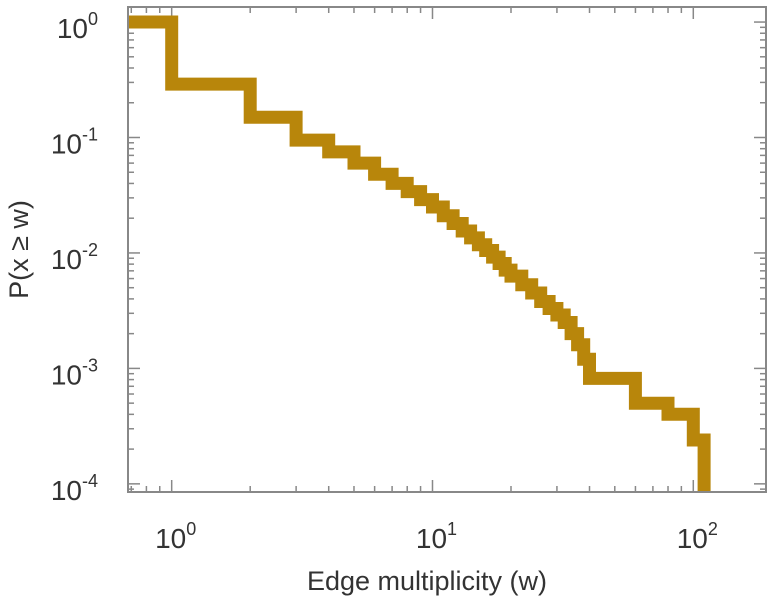  Describe the element at coordinates (90, 481) in the screenshot. I see `y-tick-exponent: -4` at that location.